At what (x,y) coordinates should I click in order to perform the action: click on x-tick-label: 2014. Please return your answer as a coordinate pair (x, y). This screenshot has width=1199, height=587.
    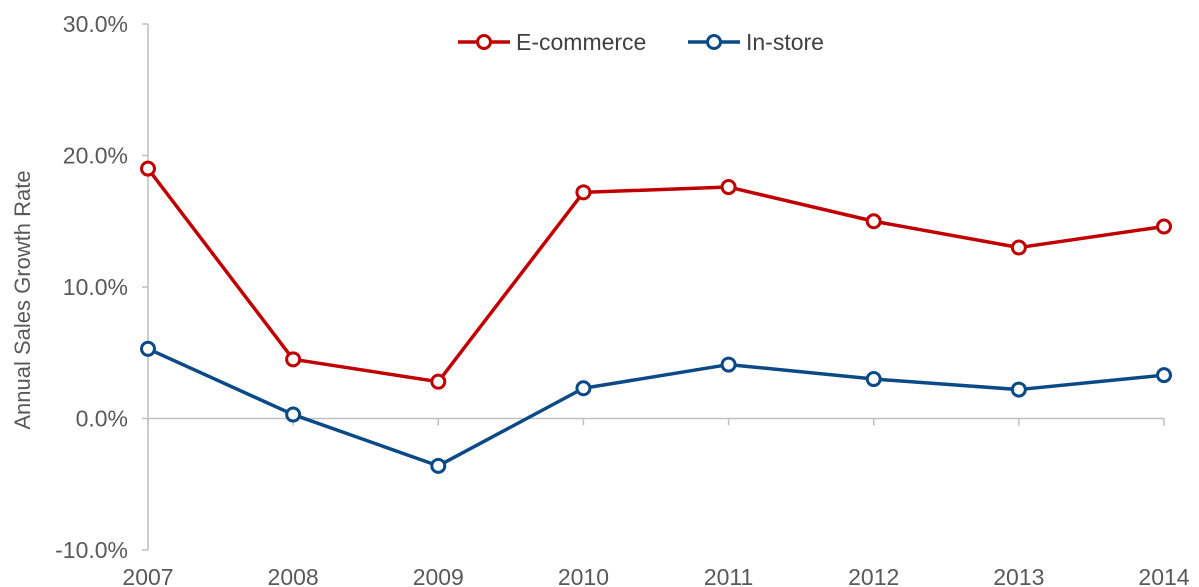
    Looking at the image, I should click on (1163, 575).